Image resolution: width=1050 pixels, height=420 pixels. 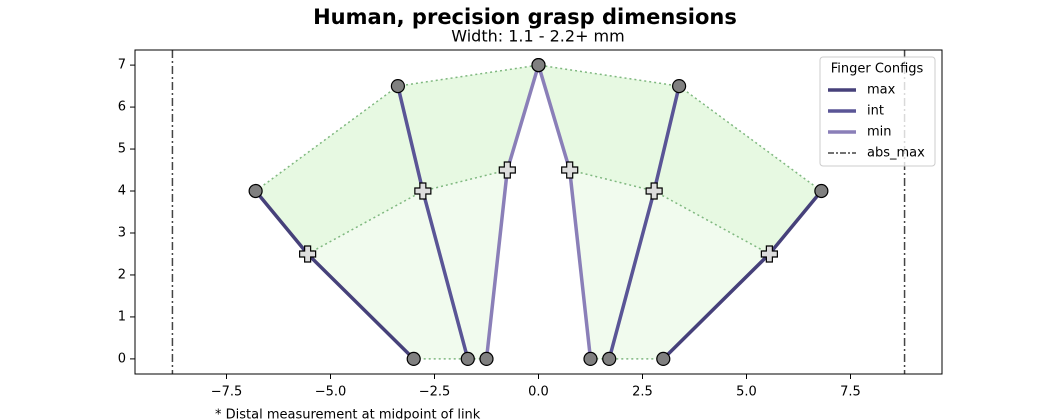 What do you see at coordinates (331, 392) in the screenshot?
I see `x-tick-label: −5.0` at bounding box center [331, 392].